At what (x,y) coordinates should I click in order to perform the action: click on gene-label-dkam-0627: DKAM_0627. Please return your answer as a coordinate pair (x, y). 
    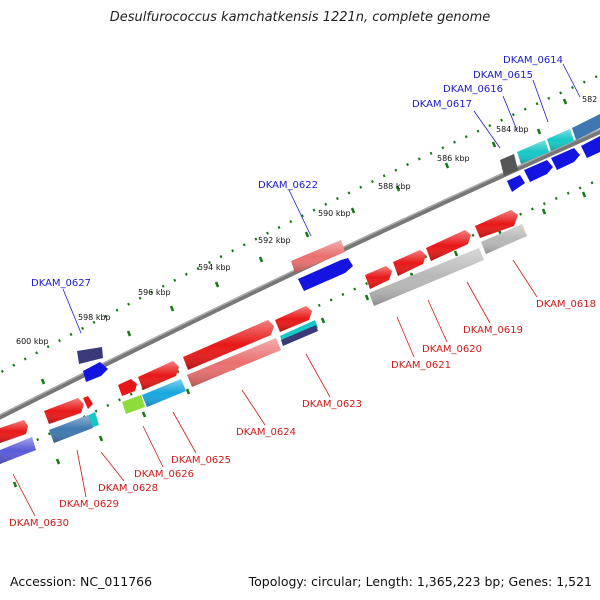
    Looking at the image, I should click on (61, 283).